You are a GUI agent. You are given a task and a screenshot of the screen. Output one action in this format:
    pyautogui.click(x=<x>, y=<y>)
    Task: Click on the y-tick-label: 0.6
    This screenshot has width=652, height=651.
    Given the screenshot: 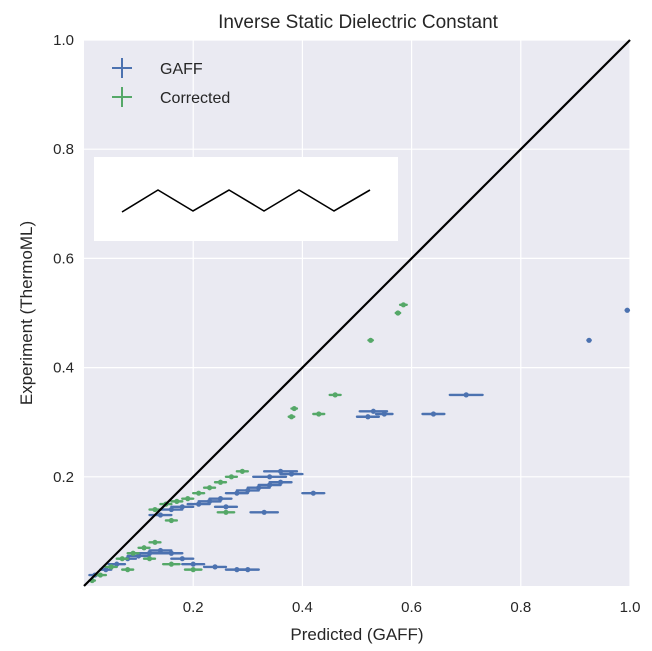 What is the action you would take?
    pyautogui.click(x=63, y=258)
    